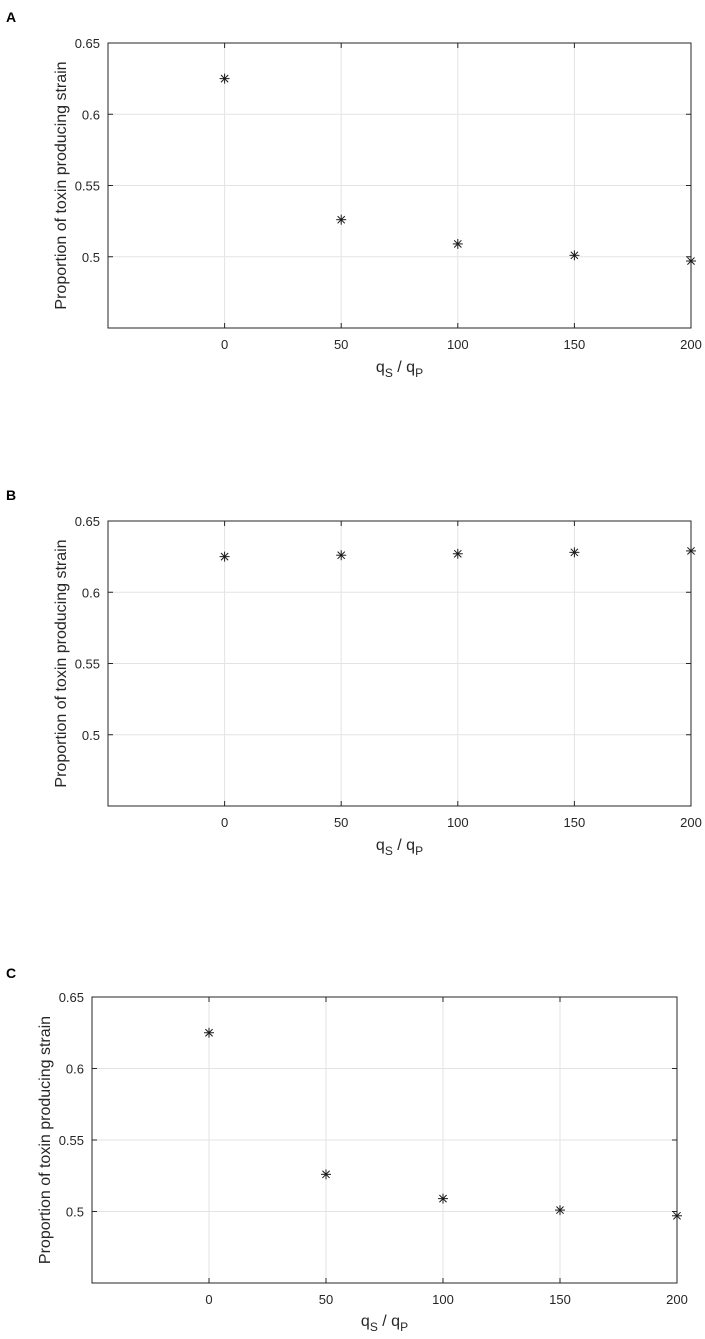  Describe the element at coordinates (11, 495) in the screenshot. I see `panel-label: B` at that location.